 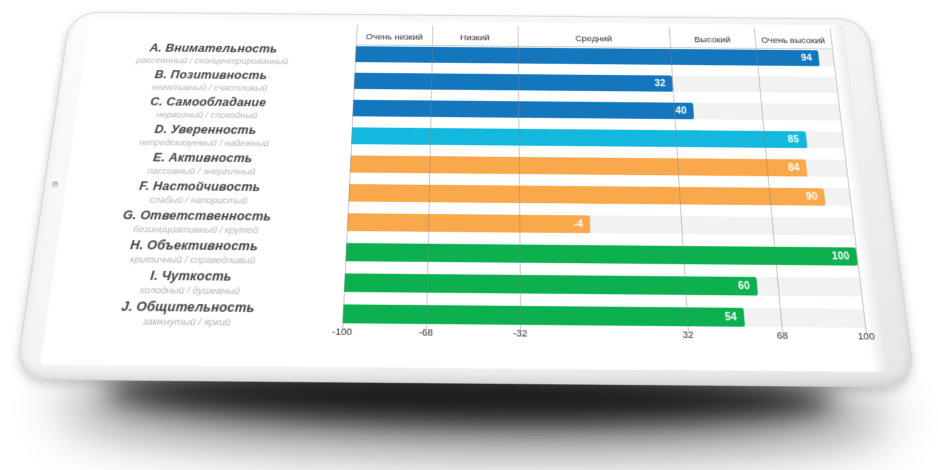 What do you see at coordinates (213, 48) in the screenshot?
I see `category-title: A. Внимательность` at bounding box center [213, 48].